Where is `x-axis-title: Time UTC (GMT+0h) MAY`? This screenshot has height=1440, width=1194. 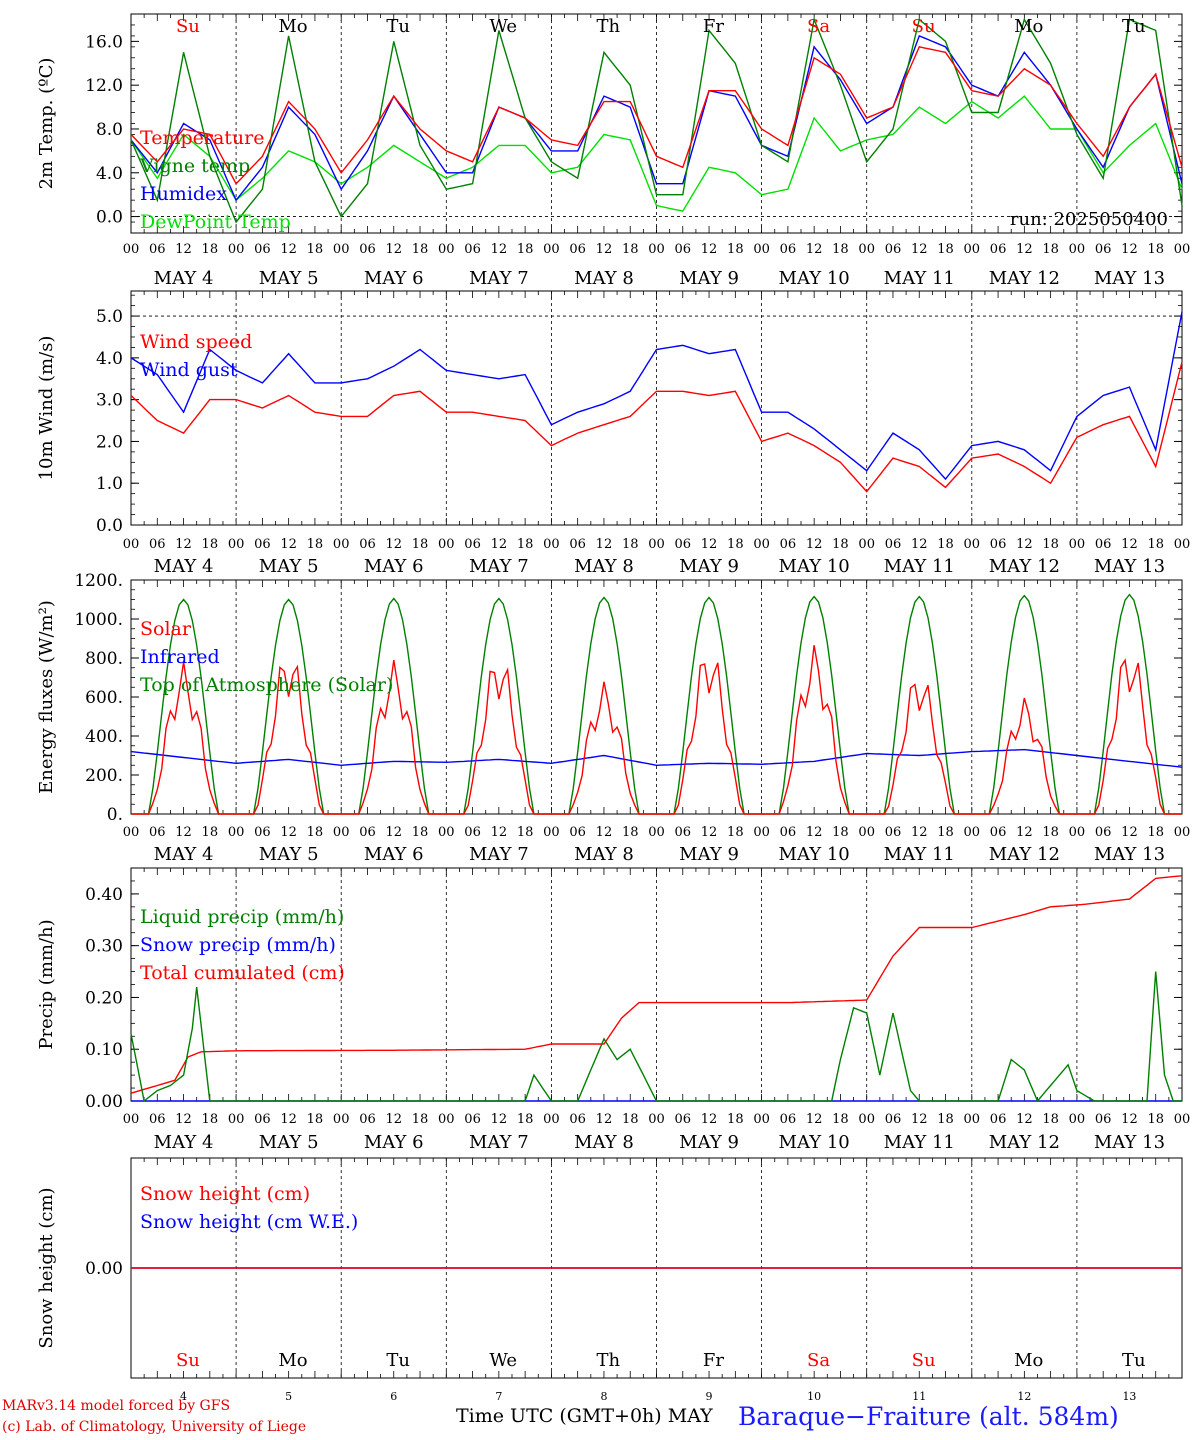 x-axis-title: Time UTC (GMT+0h) MAY is located at coordinates (584, 1416).